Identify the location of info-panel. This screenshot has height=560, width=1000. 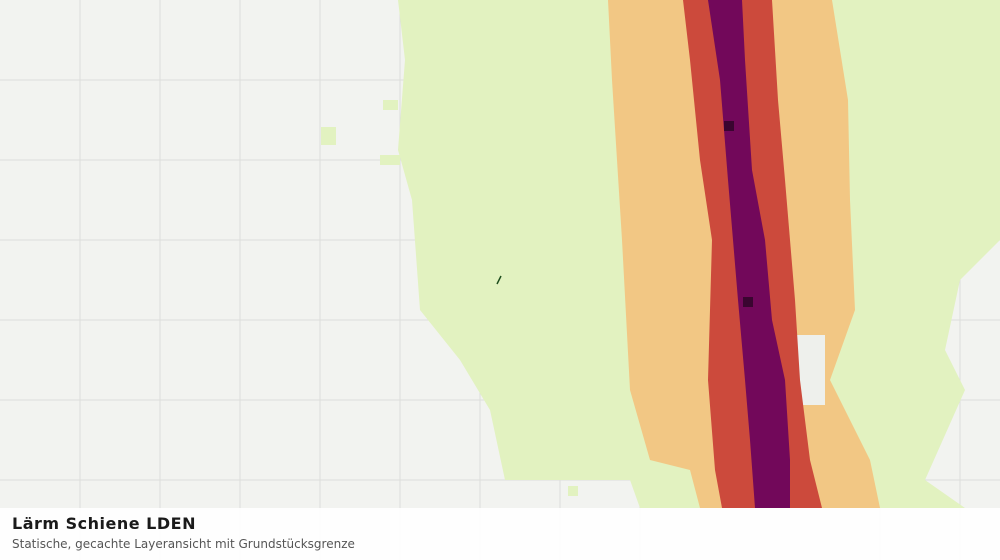
(500, 534).